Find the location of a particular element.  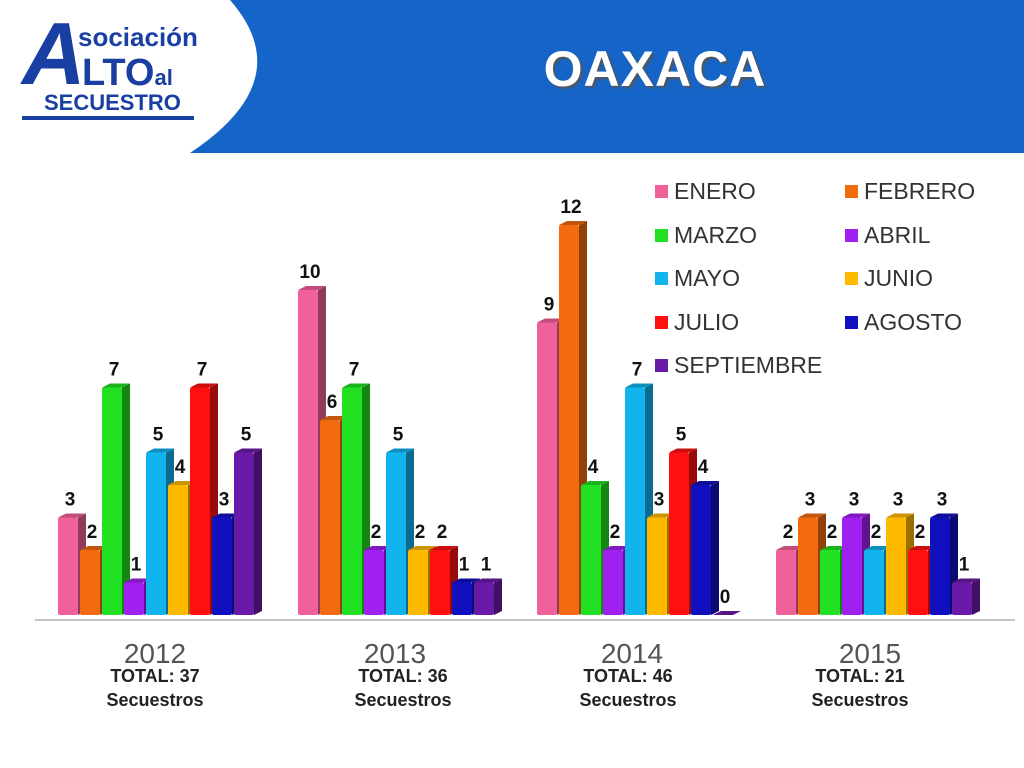

bar-junio-2014 is located at coordinates (657, 566).